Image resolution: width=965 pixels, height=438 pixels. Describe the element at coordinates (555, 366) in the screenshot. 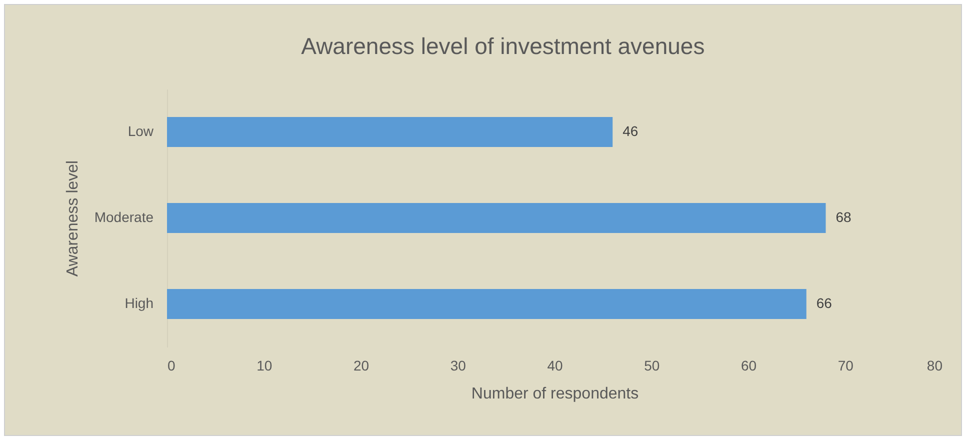

I see `x-tick-label: 40` at that location.